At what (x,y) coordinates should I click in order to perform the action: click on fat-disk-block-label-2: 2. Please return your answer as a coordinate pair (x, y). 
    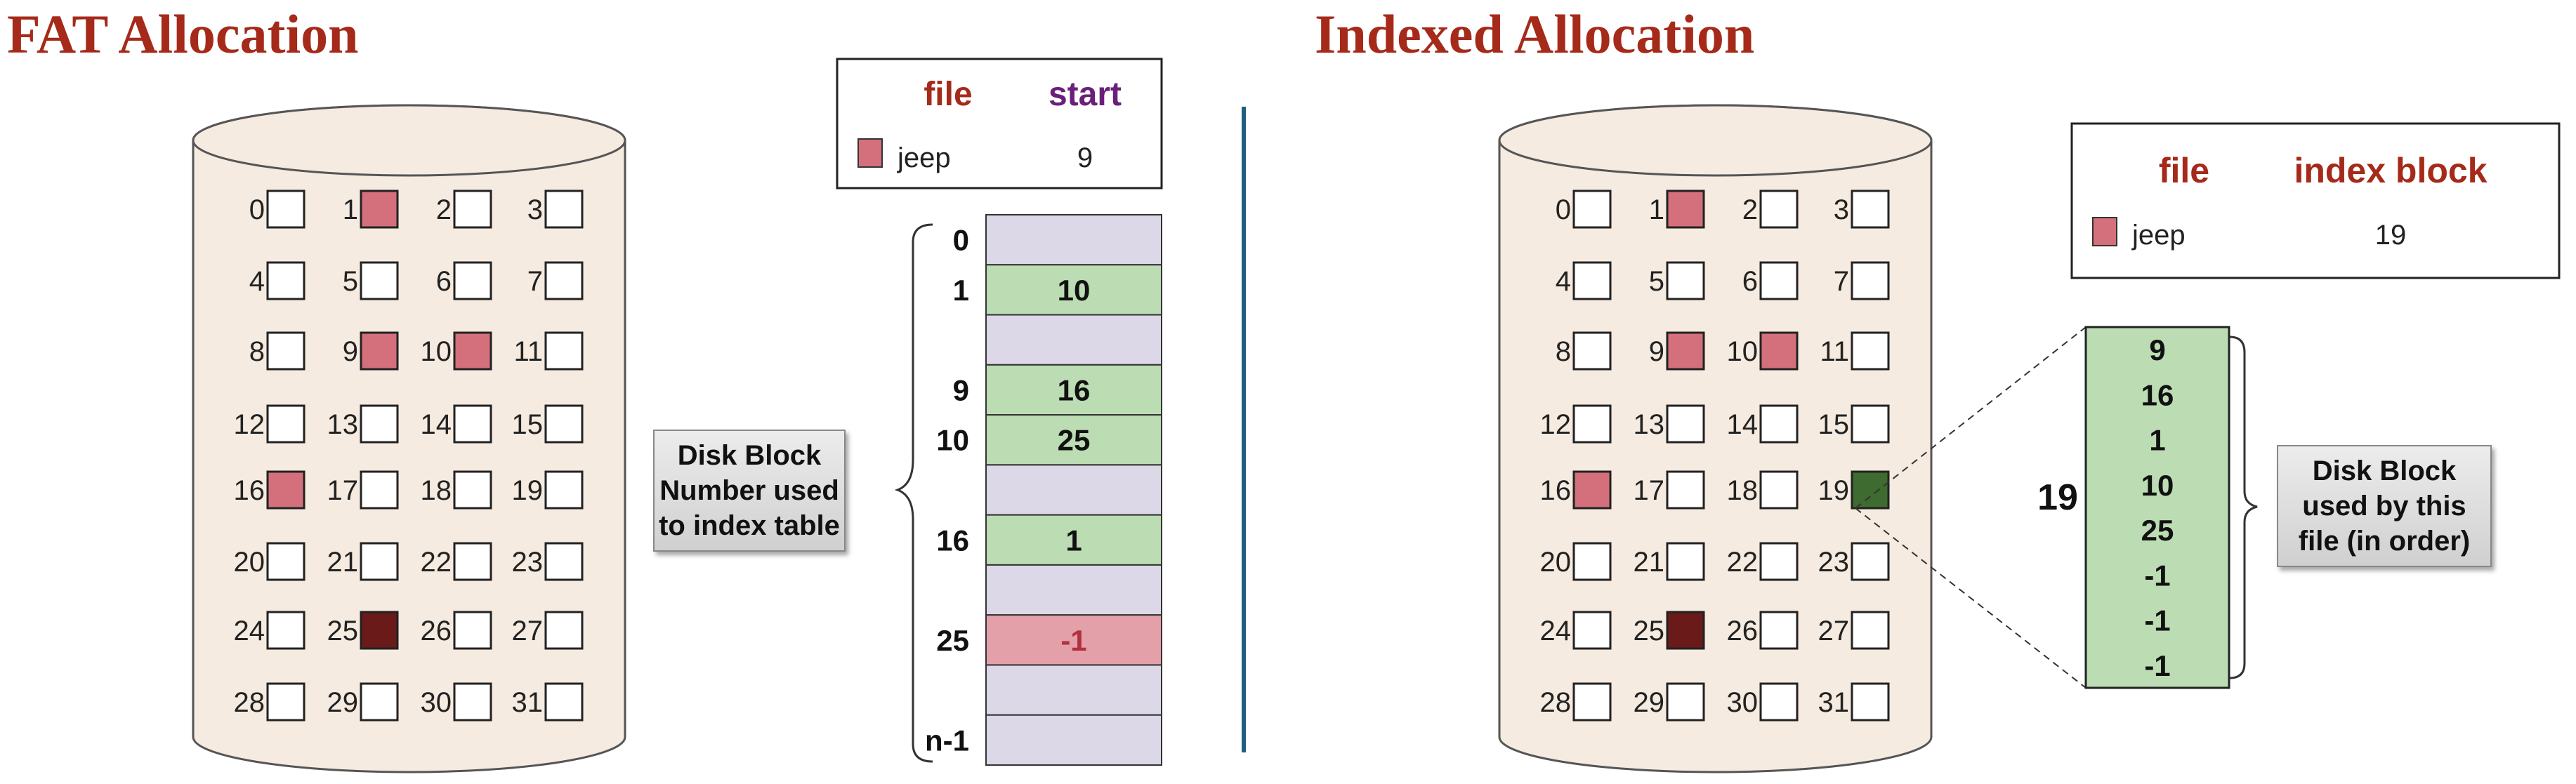
    Looking at the image, I should click on (444, 209).